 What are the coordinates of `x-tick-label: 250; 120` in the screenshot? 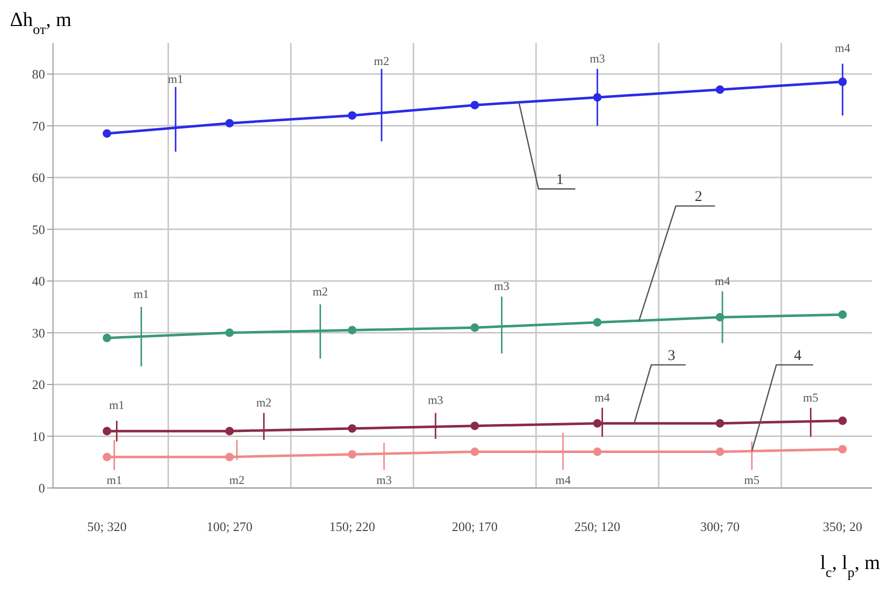 It's located at (597, 526).